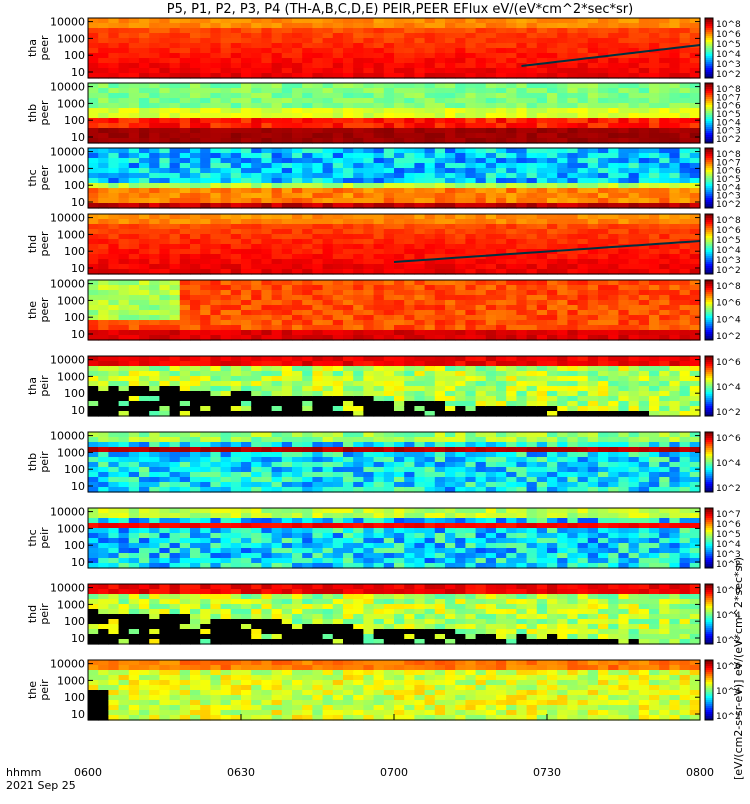  I want to click on y-tick-label: 100, so click(74, 185).